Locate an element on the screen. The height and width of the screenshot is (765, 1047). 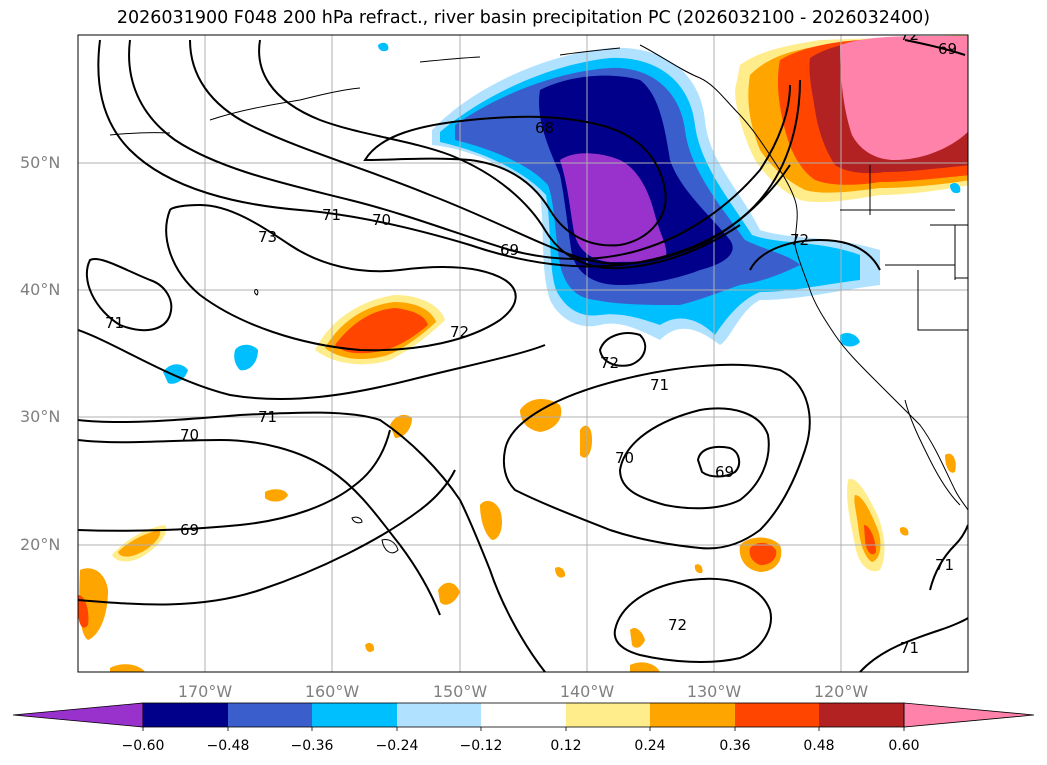
contour-label: 73 is located at coordinates (267, 237).